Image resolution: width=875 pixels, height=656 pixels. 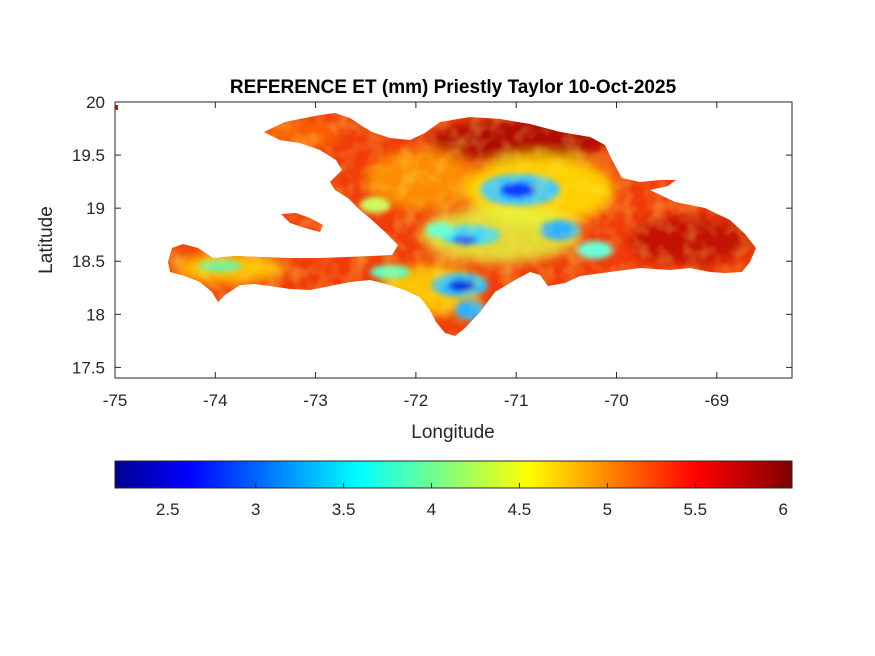 I want to click on y-axis-label: Latitude, so click(x=46, y=240).